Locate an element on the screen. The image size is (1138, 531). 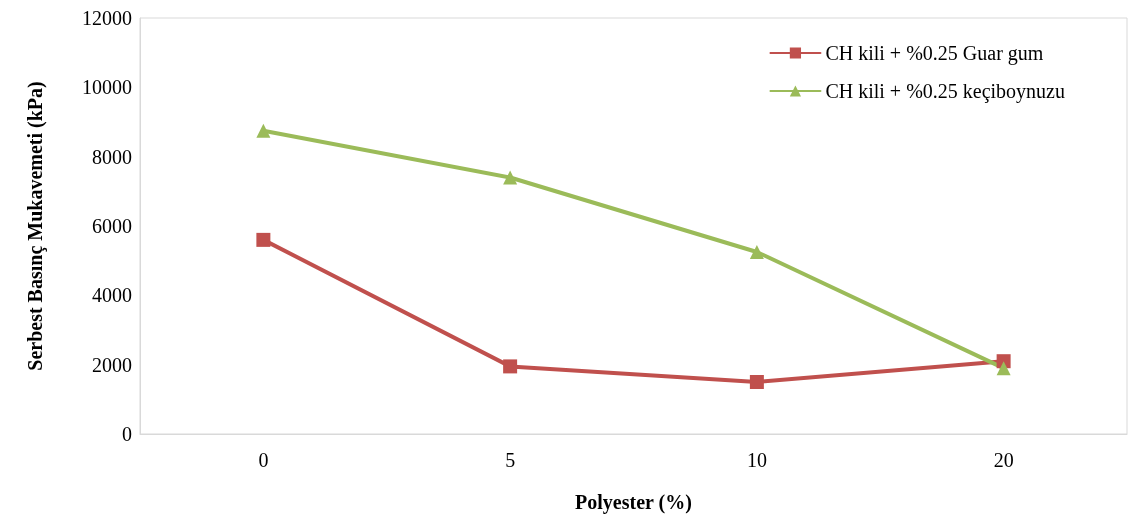
x-tick-label: 0 is located at coordinates (263, 460).